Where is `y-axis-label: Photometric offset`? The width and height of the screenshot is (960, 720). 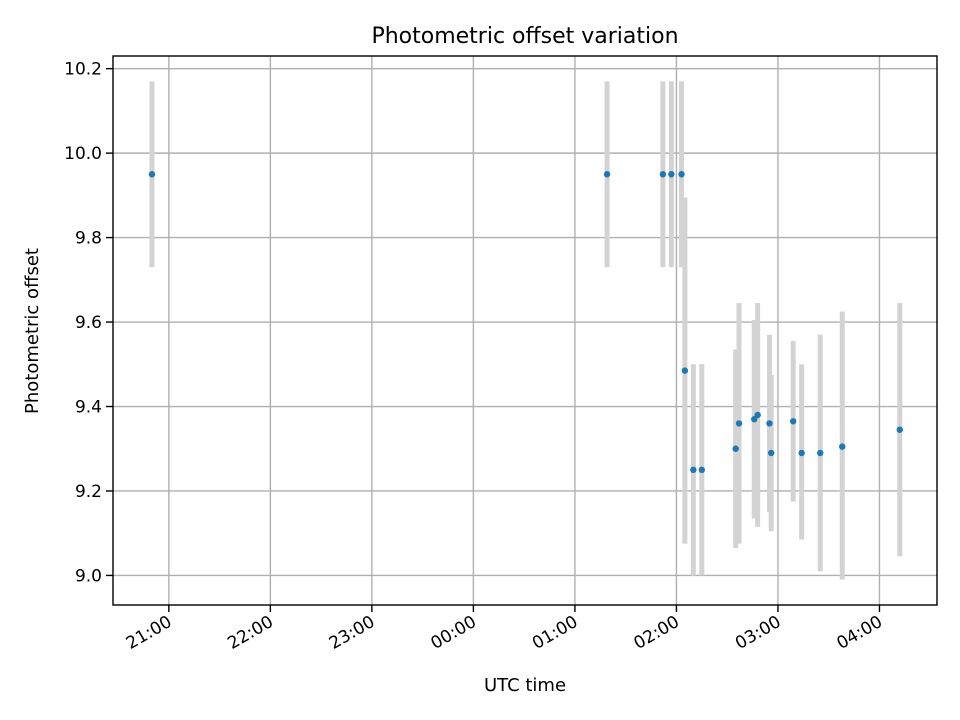 y-axis-label: Photometric offset is located at coordinates (32, 331).